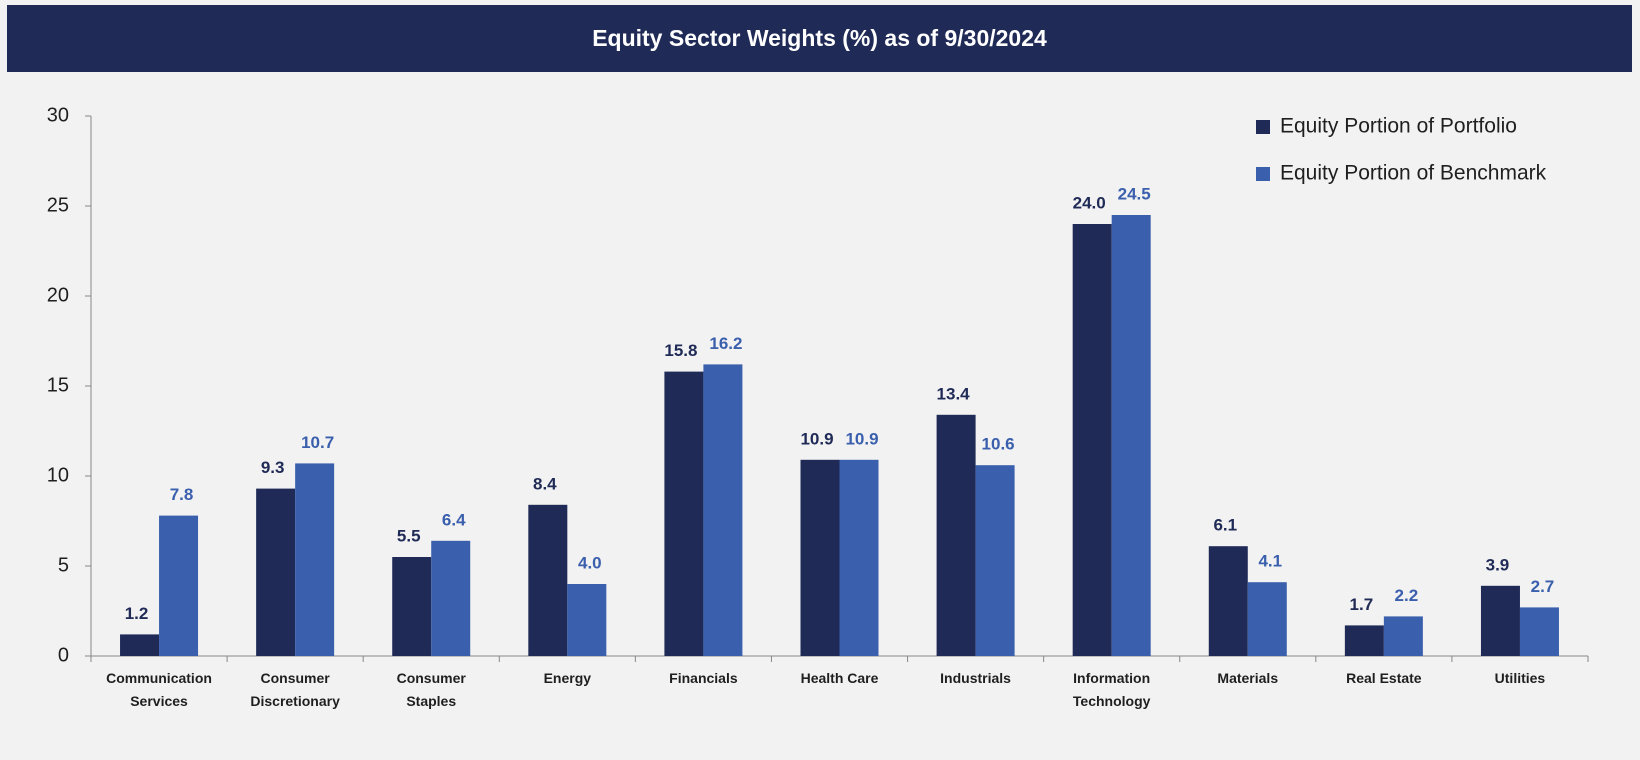 The width and height of the screenshot is (1640, 760). What do you see at coordinates (1398, 126) in the screenshot?
I see `legend-label: Equity Portion of Portfolio` at bounding box center [1398, 126].